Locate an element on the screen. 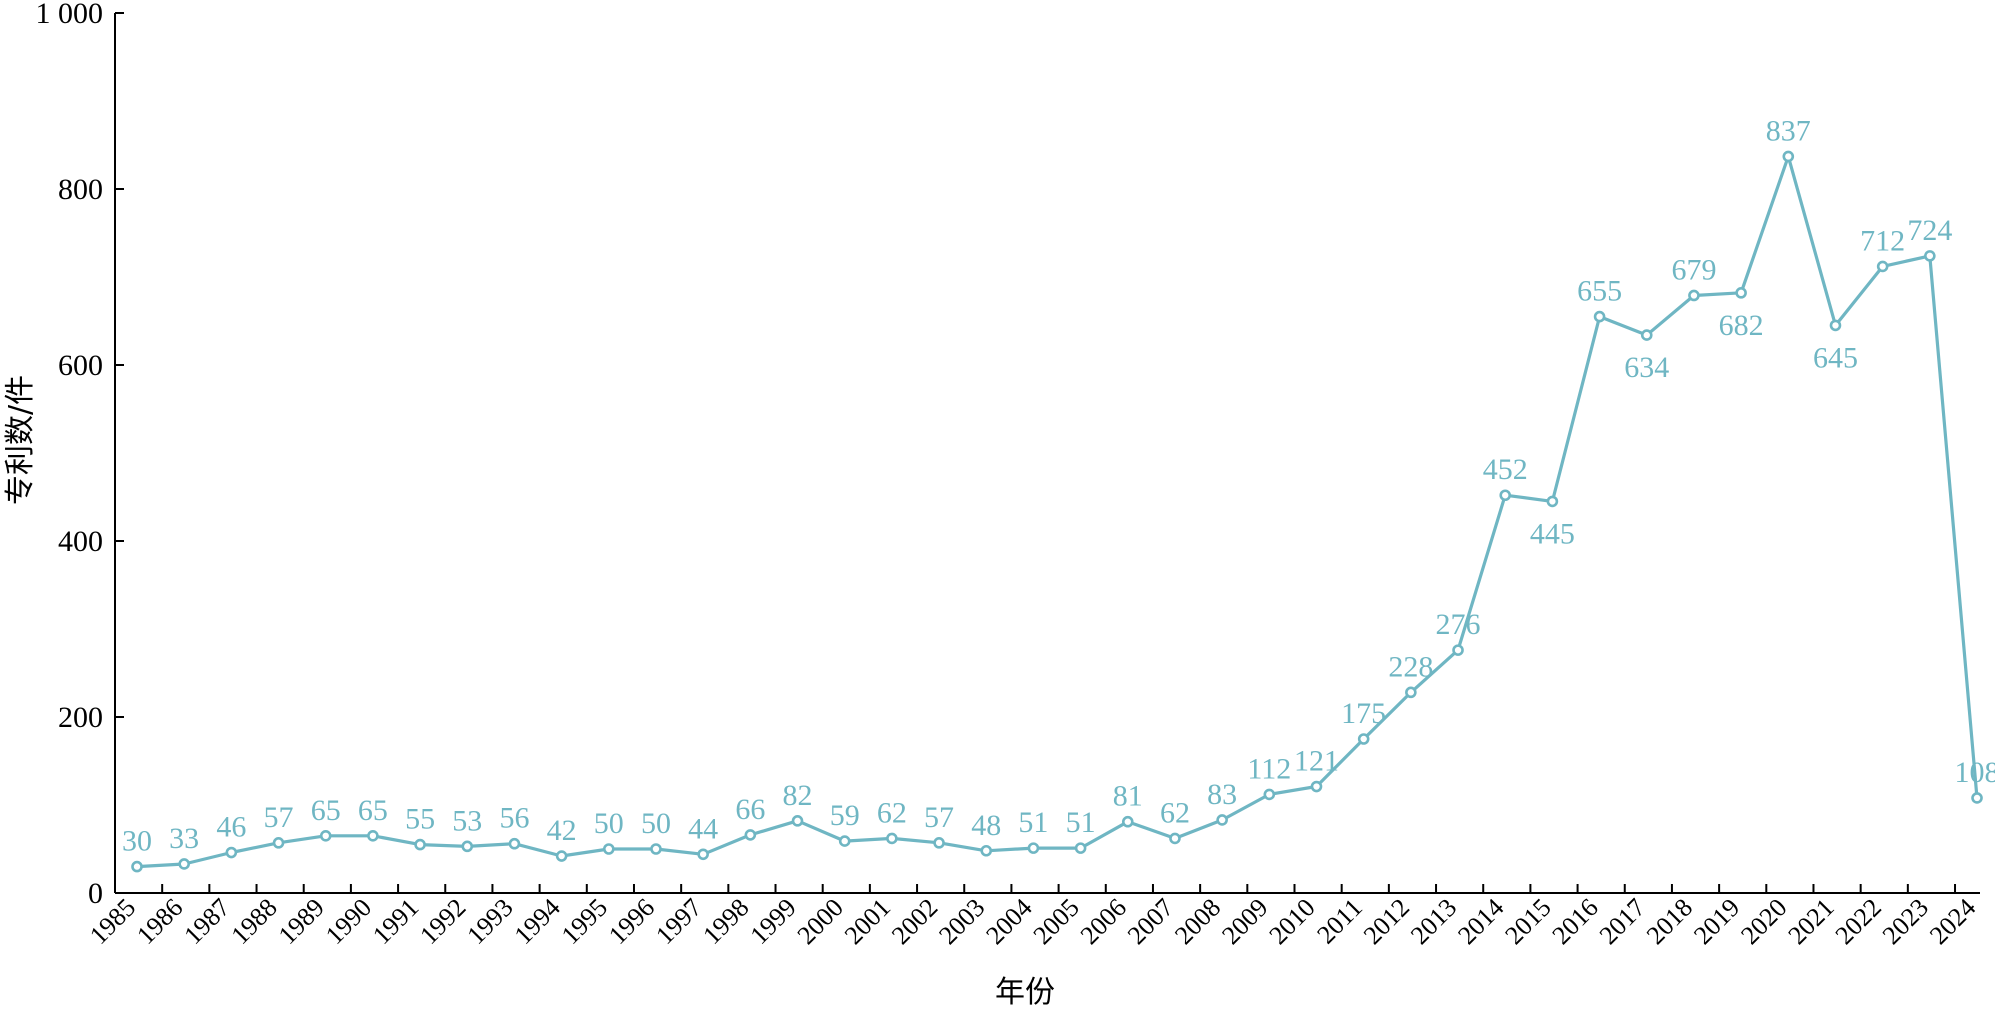 The width and height of the screenshot is (1995, 1012). data-label: 645 is located at coordinates (1835, 357).